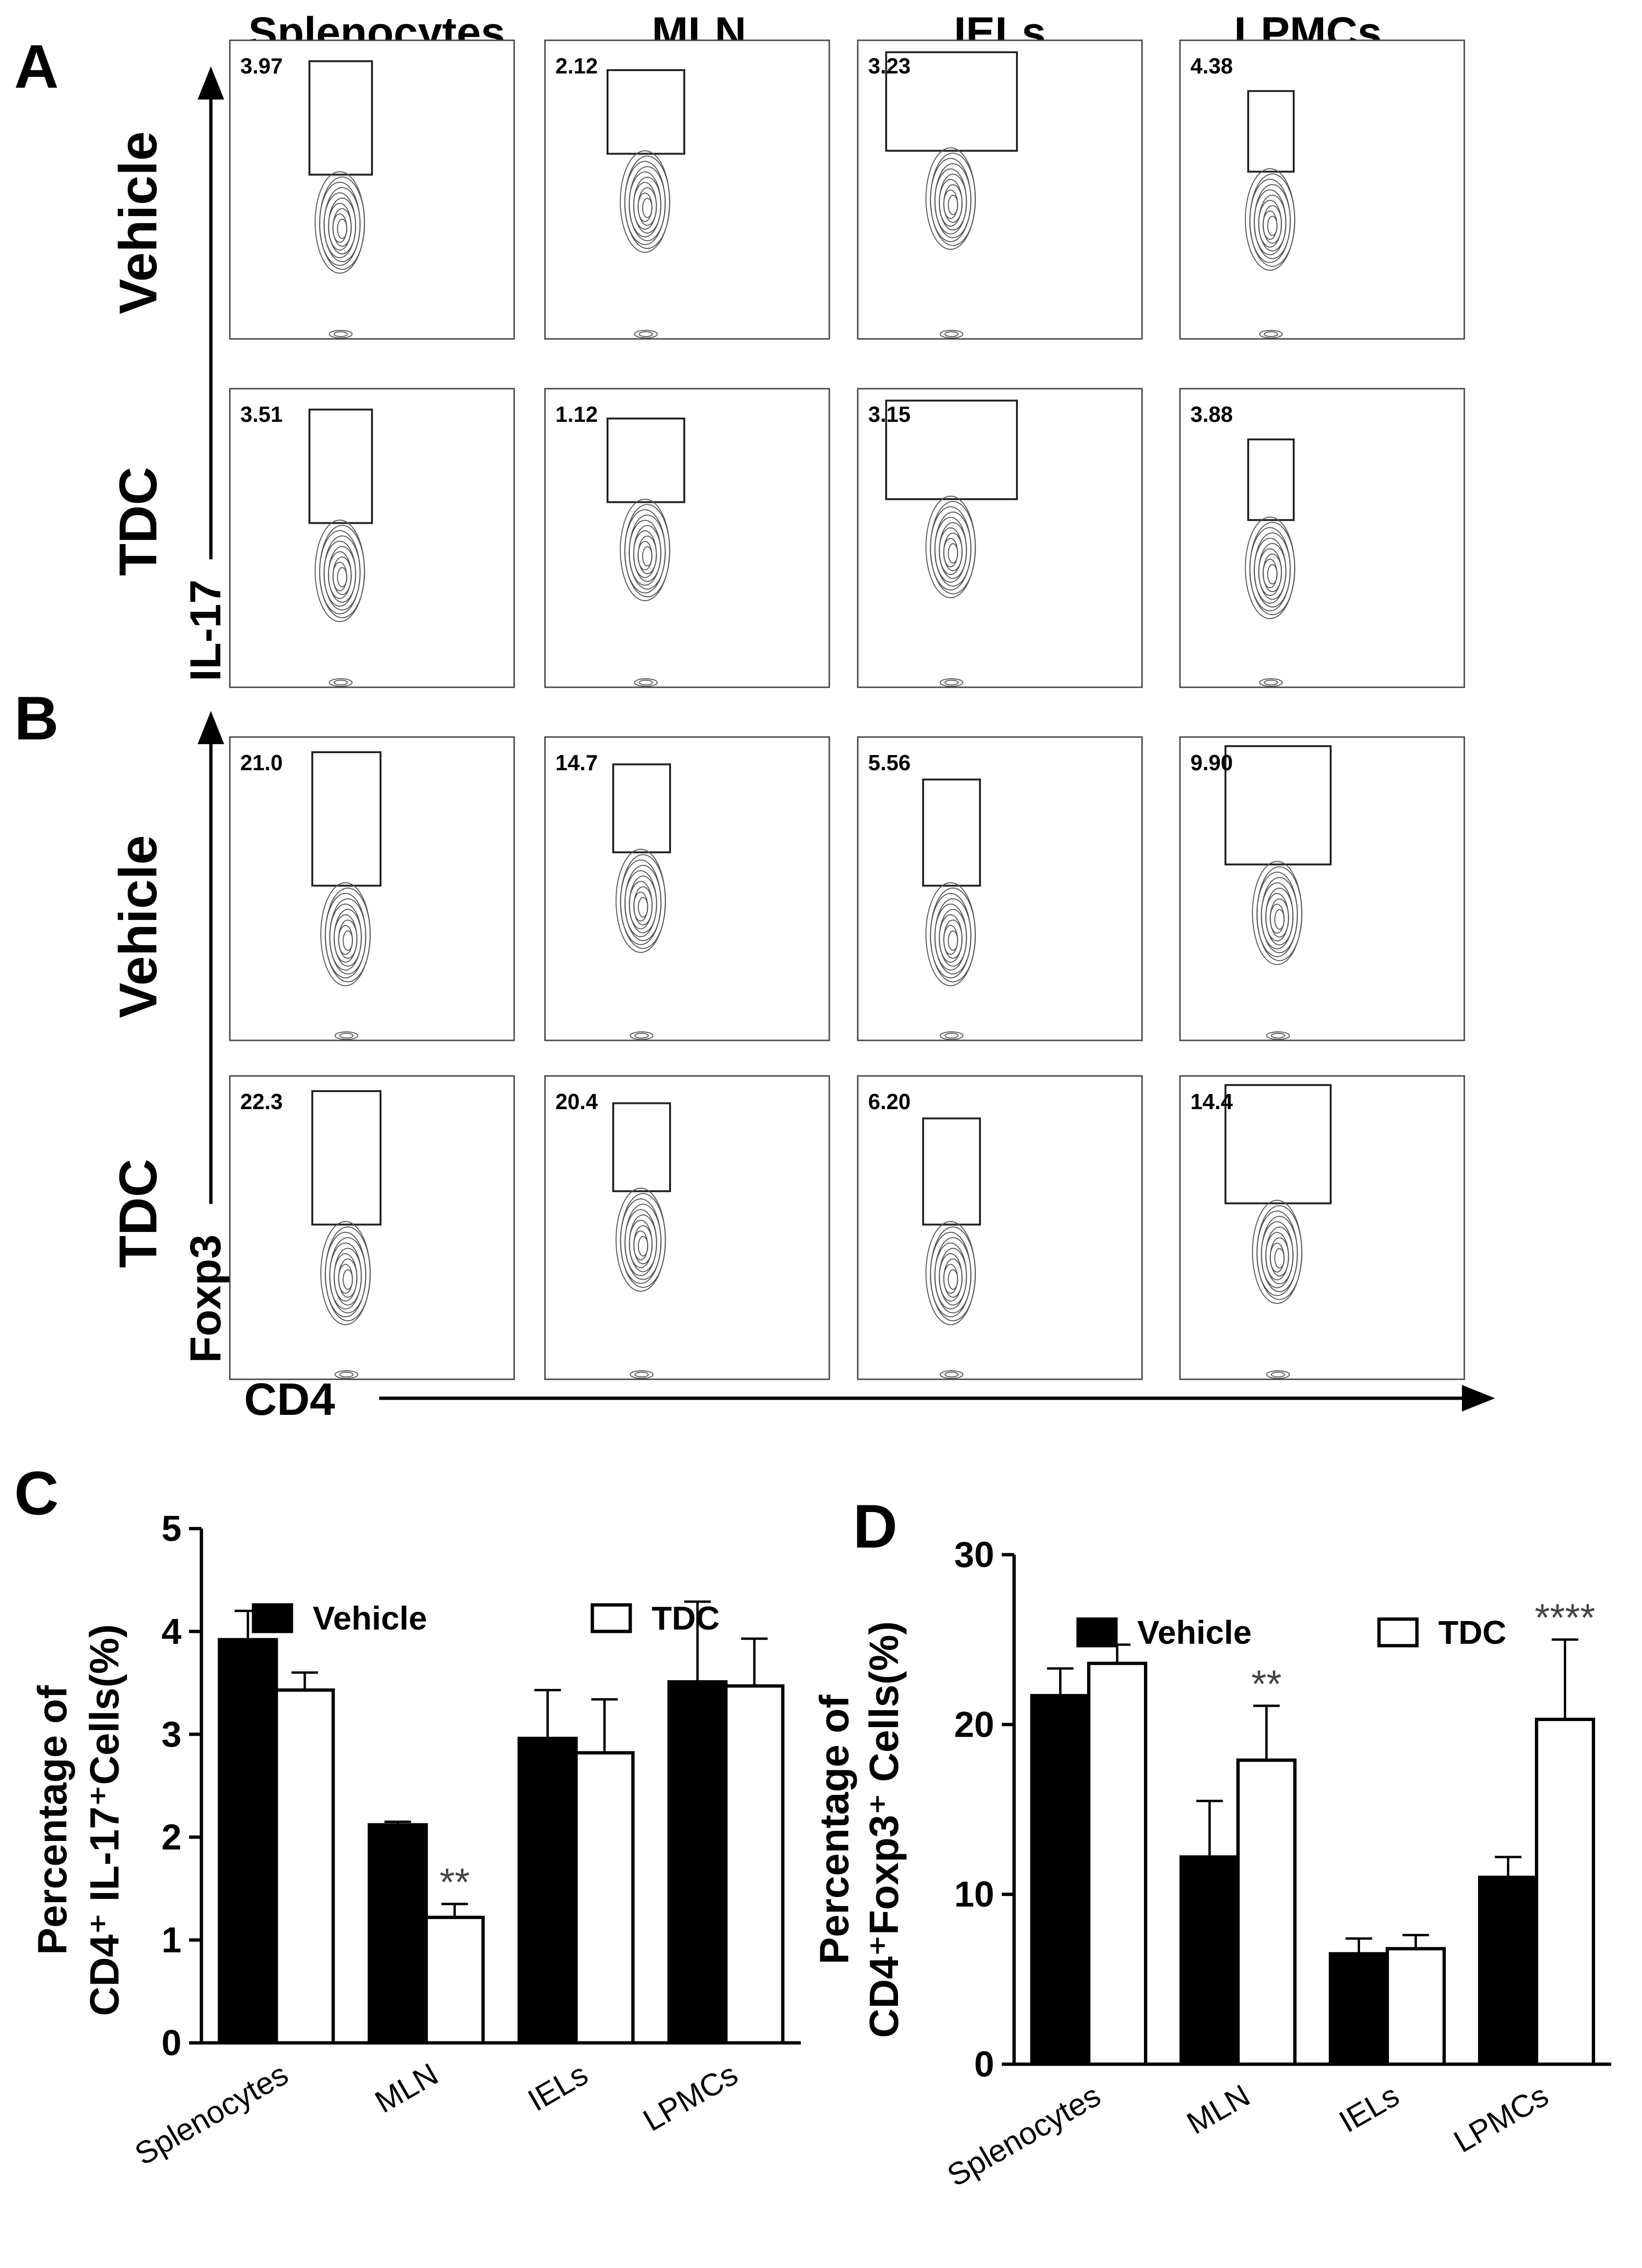 The width and height of the screenshot is (1642, 2268). I want to click on y-tick-label: 4, so click(171, 1632).